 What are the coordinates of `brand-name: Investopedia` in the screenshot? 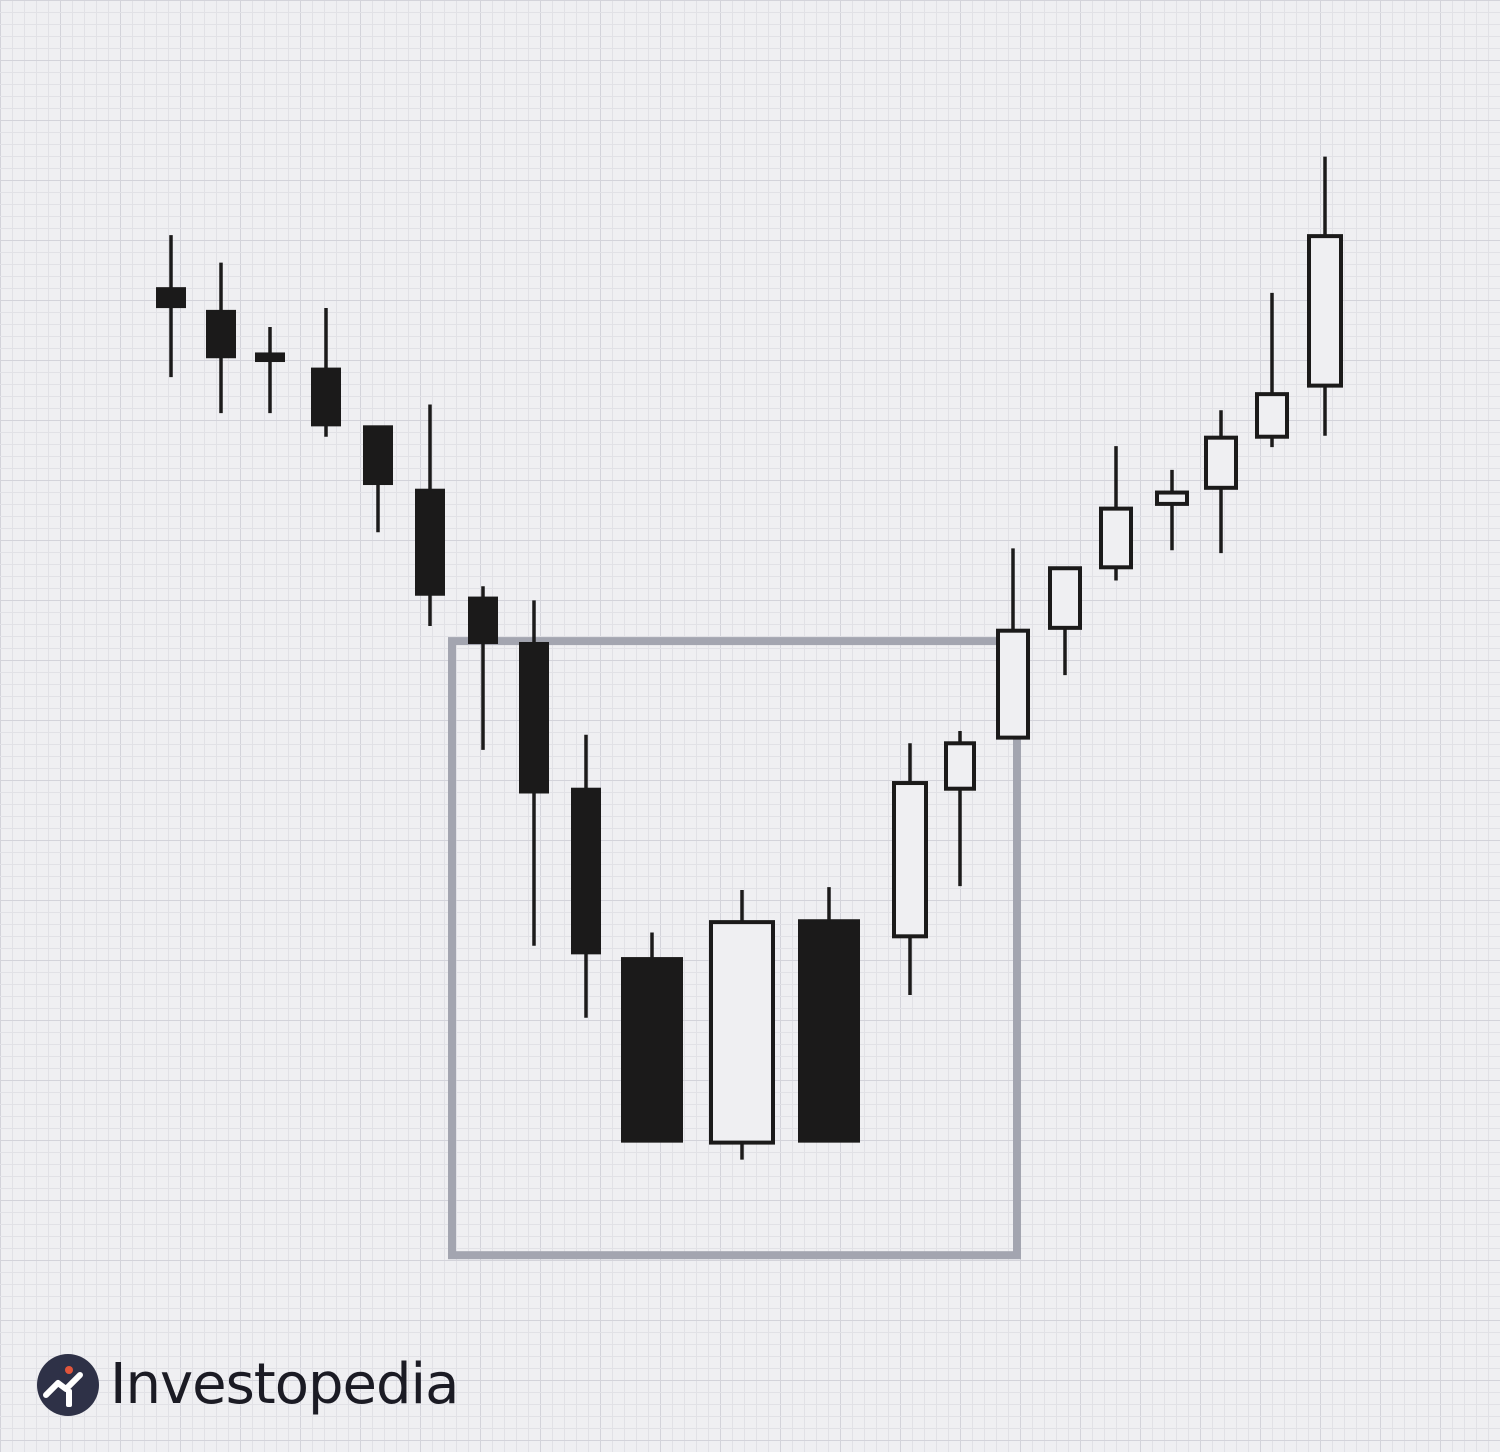 It's located at (284, 1384).